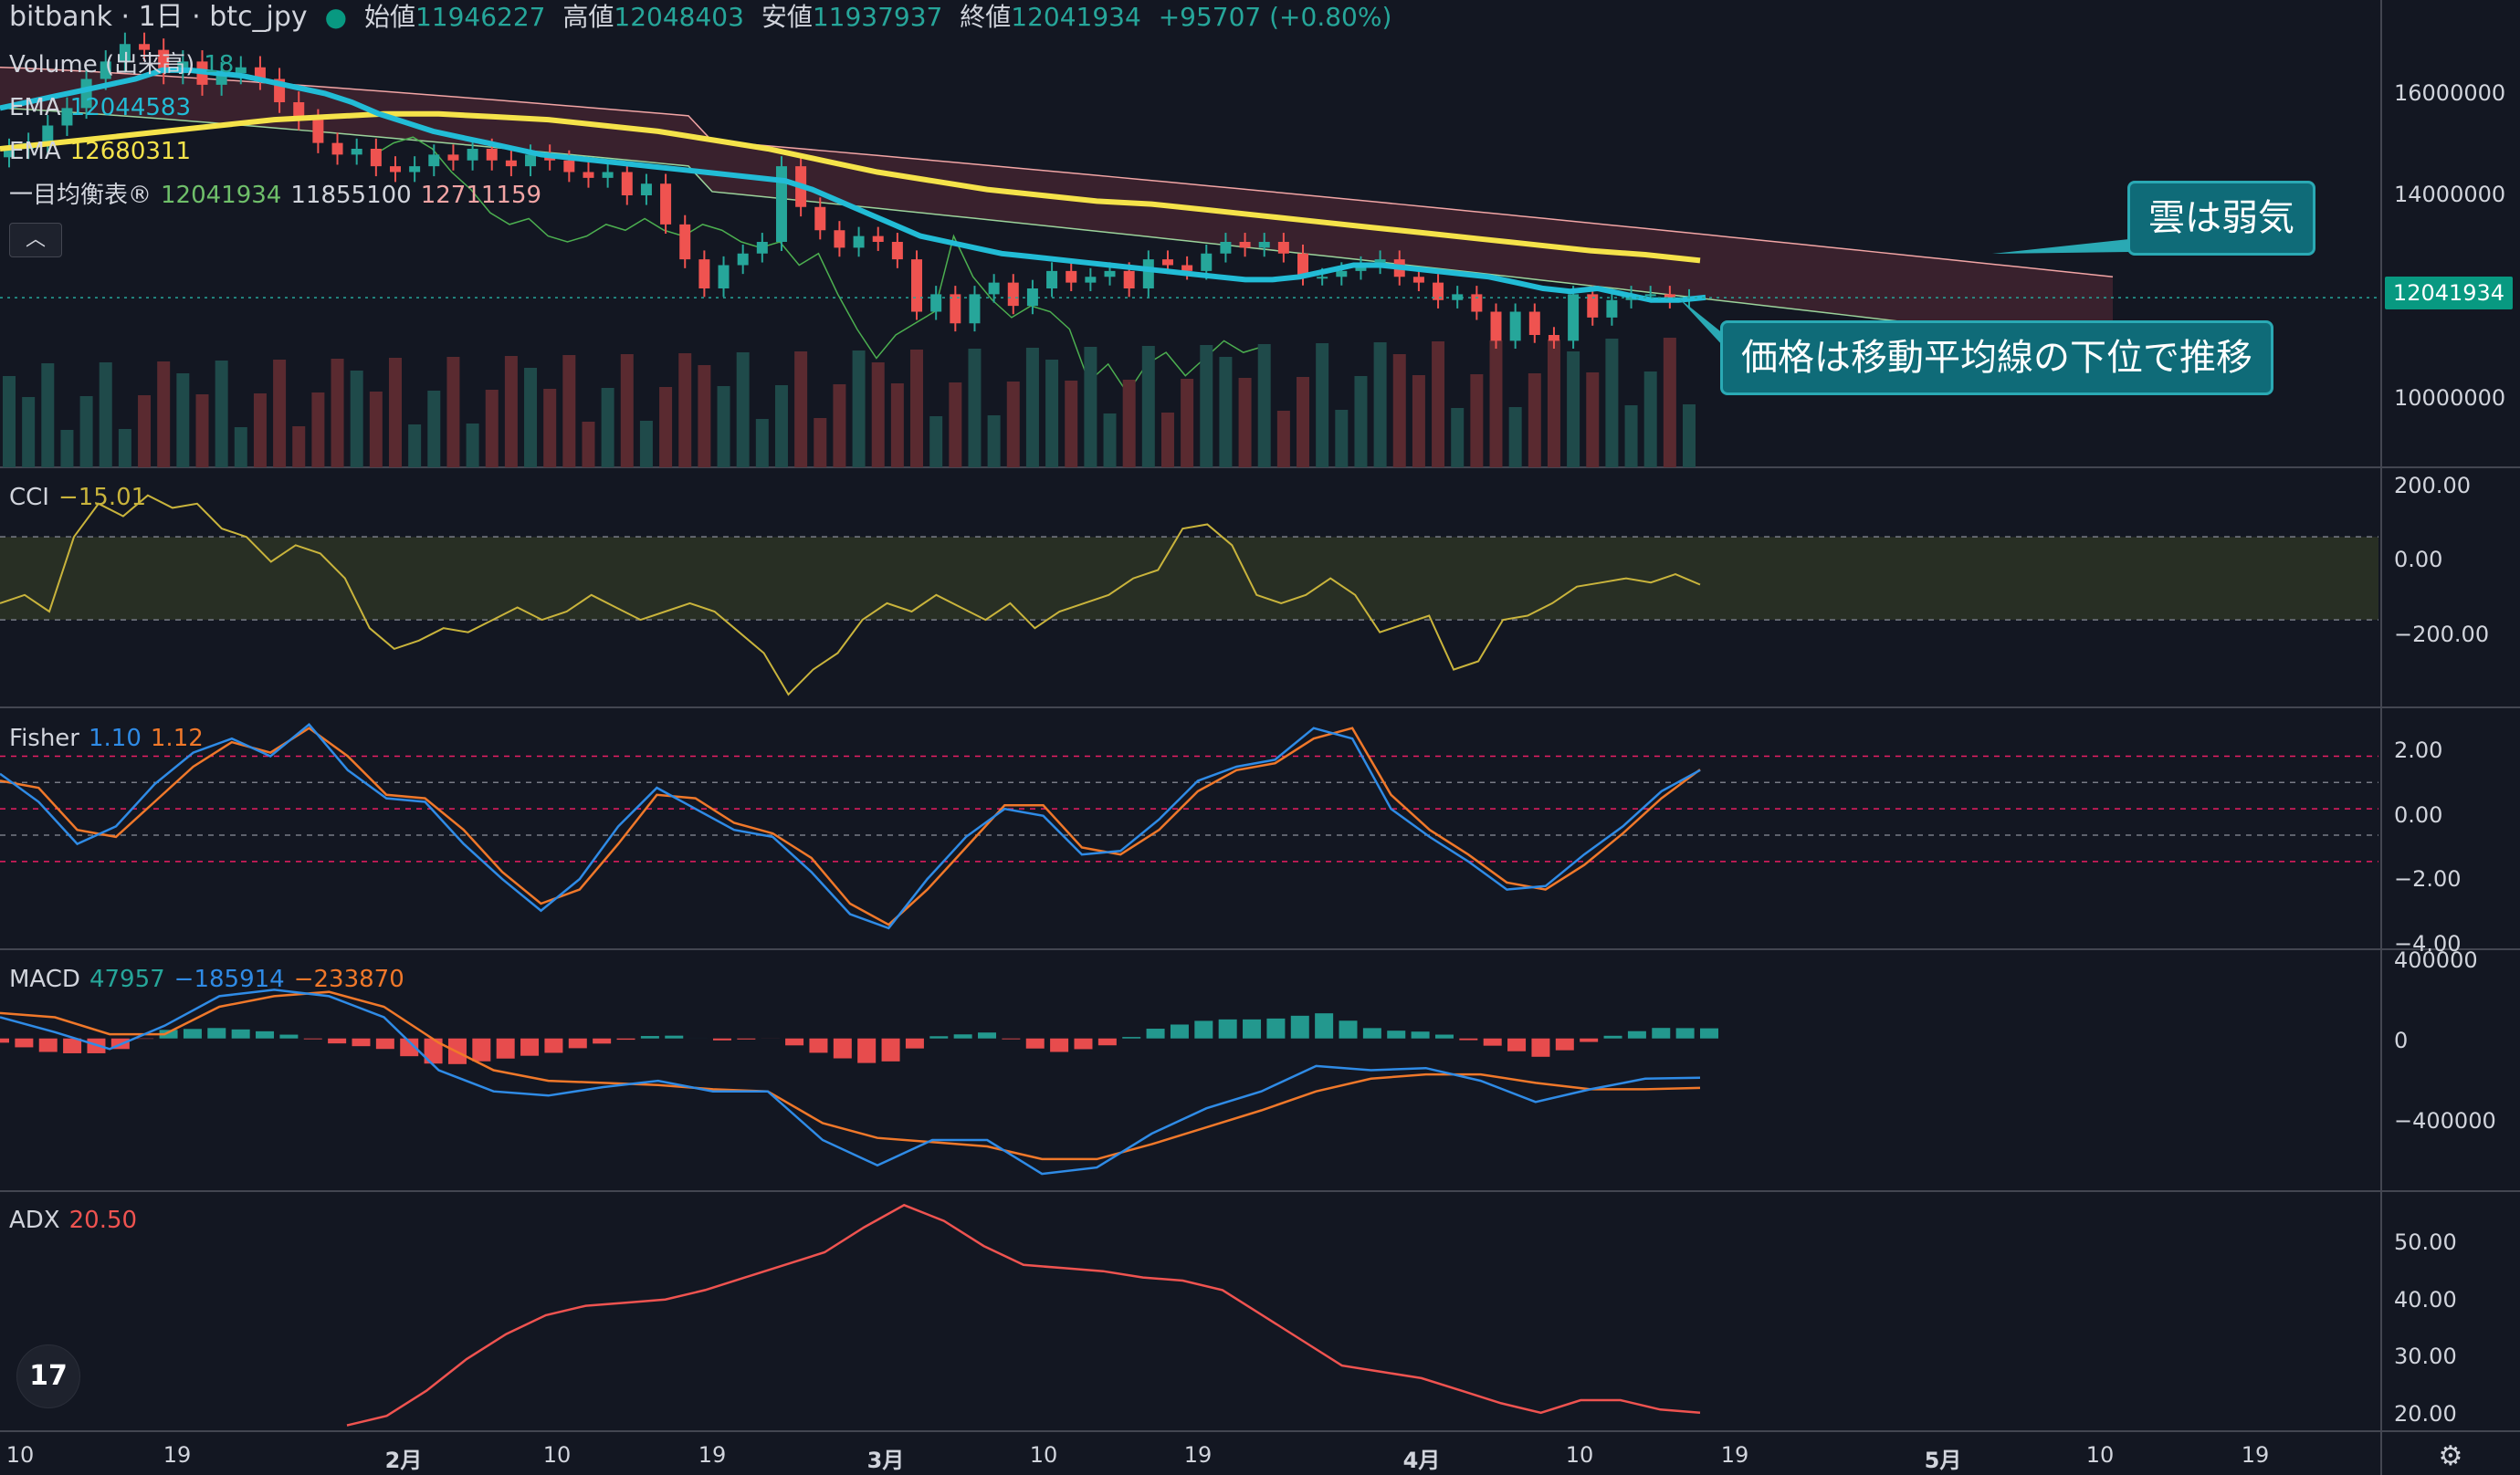 This screenshot has width=2520, height=1475. What do you see at coordinates (104, 151) in the screenshot?
I see `ema2-legend: EMA 12680311` at bounding box center [104, 151].